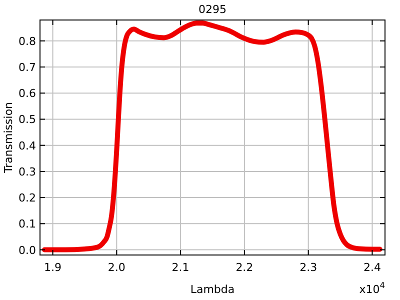 This screenshot has width=400, height=300. I want to click on y-tick-label: 0.2, so click(27, 198).